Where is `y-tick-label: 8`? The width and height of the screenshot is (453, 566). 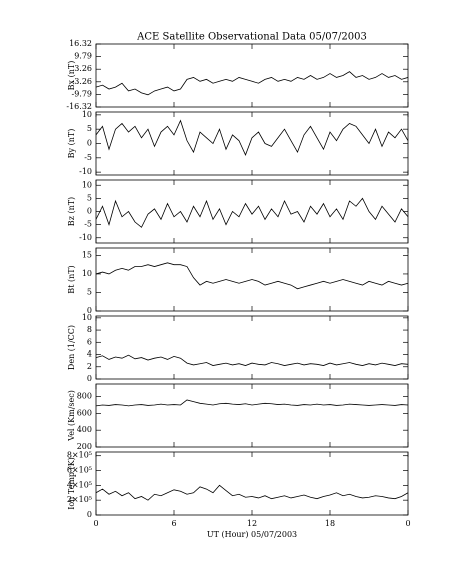
y-tick-label: 8 is located at coordinates (89, 329).